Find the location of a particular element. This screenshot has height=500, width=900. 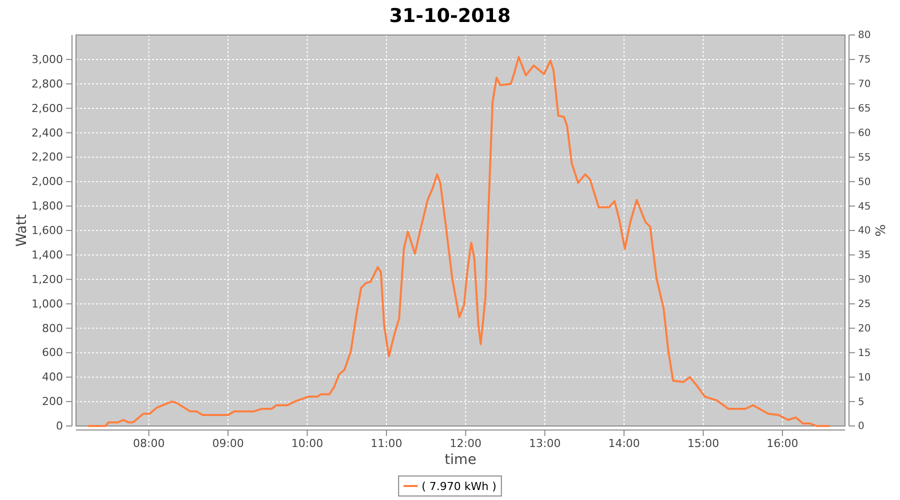

y-tick-label: 2,600 is located at coordinates (47, 108).